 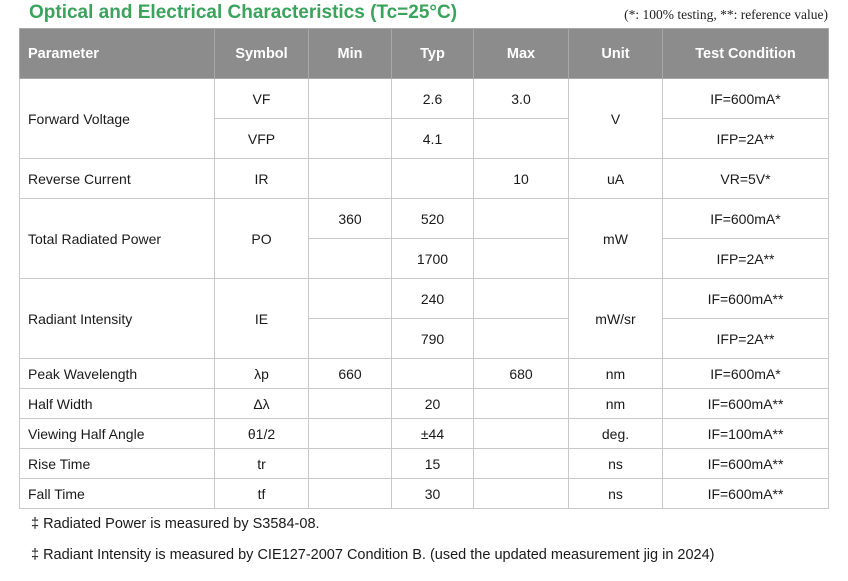 What do you see at coordinates (117, 53) in the screenshot?
I see `header-parameter: Parameter` at bounding box center [117, 53].